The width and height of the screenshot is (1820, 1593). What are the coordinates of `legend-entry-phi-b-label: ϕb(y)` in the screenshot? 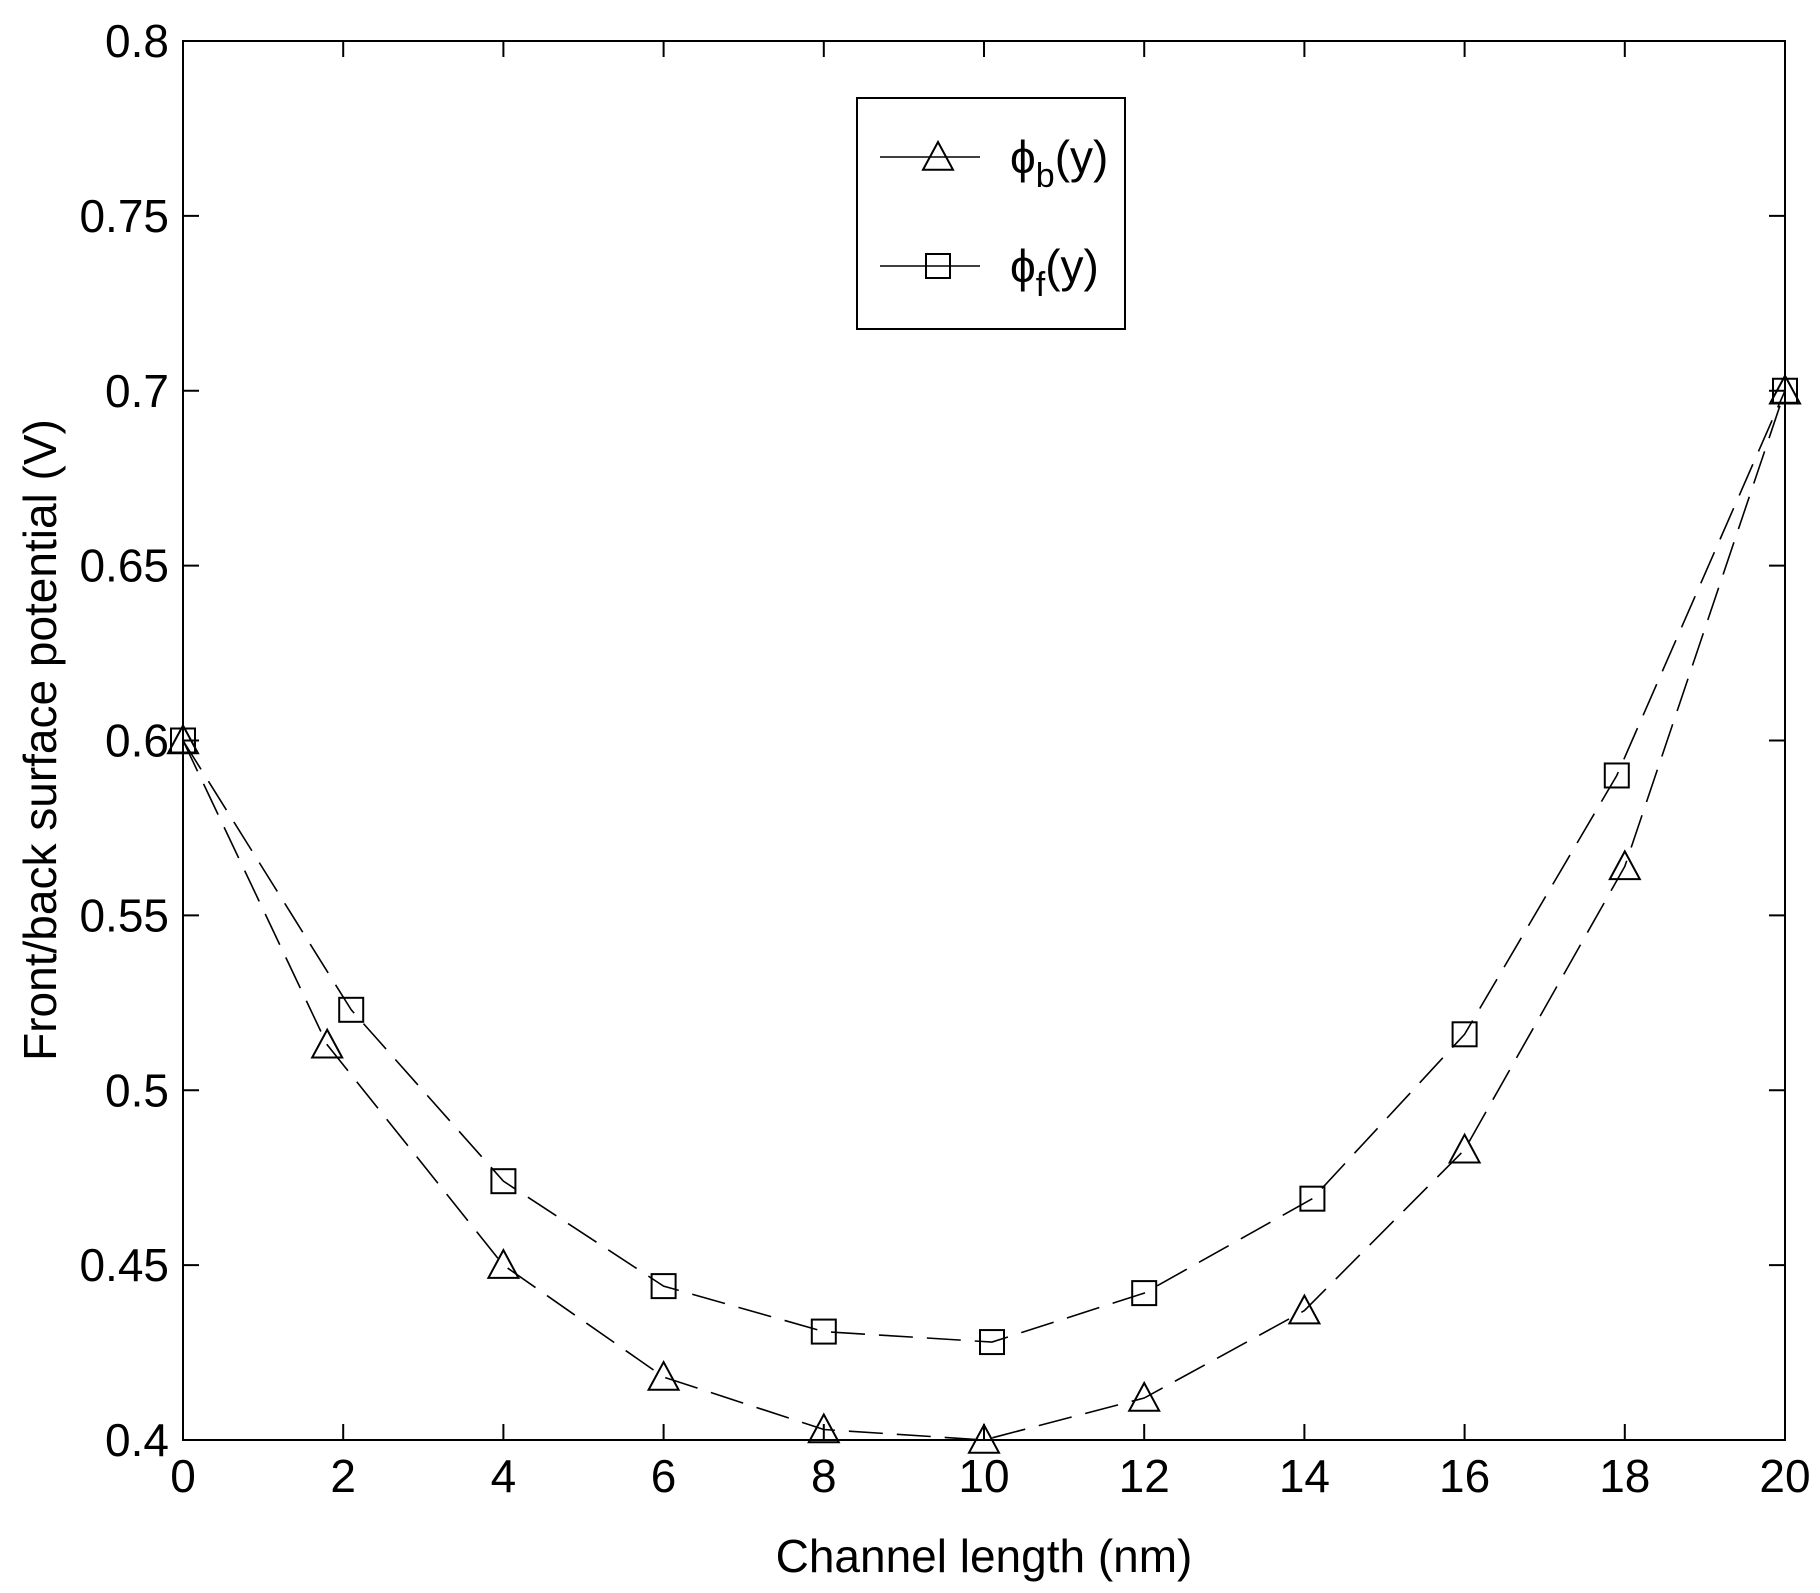 It's located at (1059, 163).